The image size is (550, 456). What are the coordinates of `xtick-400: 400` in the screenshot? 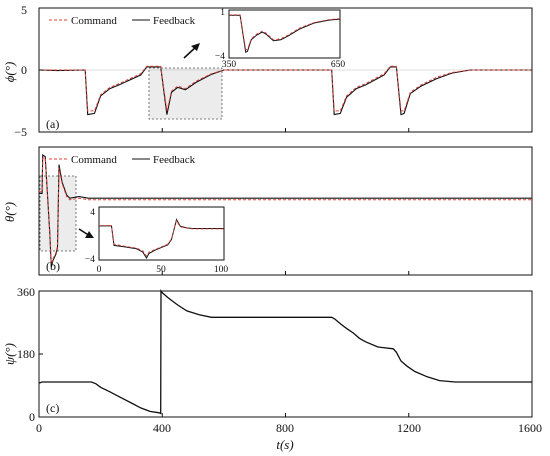 It's located at (162, 428).